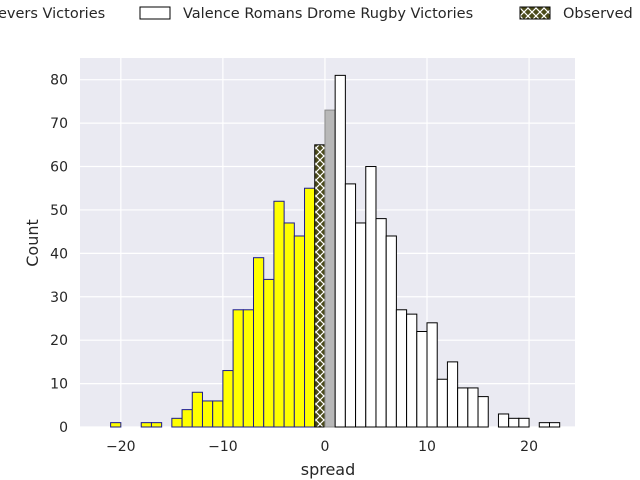  What do you see at coordinates (155, 13) in the screenshot?
I see `legend-swatch-away` at bounding box center [155, 13].